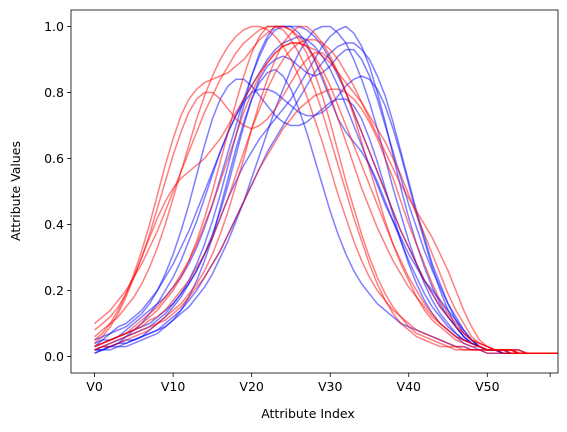 This screenshot has height=432, width=567. What do you see at coordinates (15, 191) in the screenshot?
I see `y-axis-label: Attribute Values` at bounding box center [15, 191].